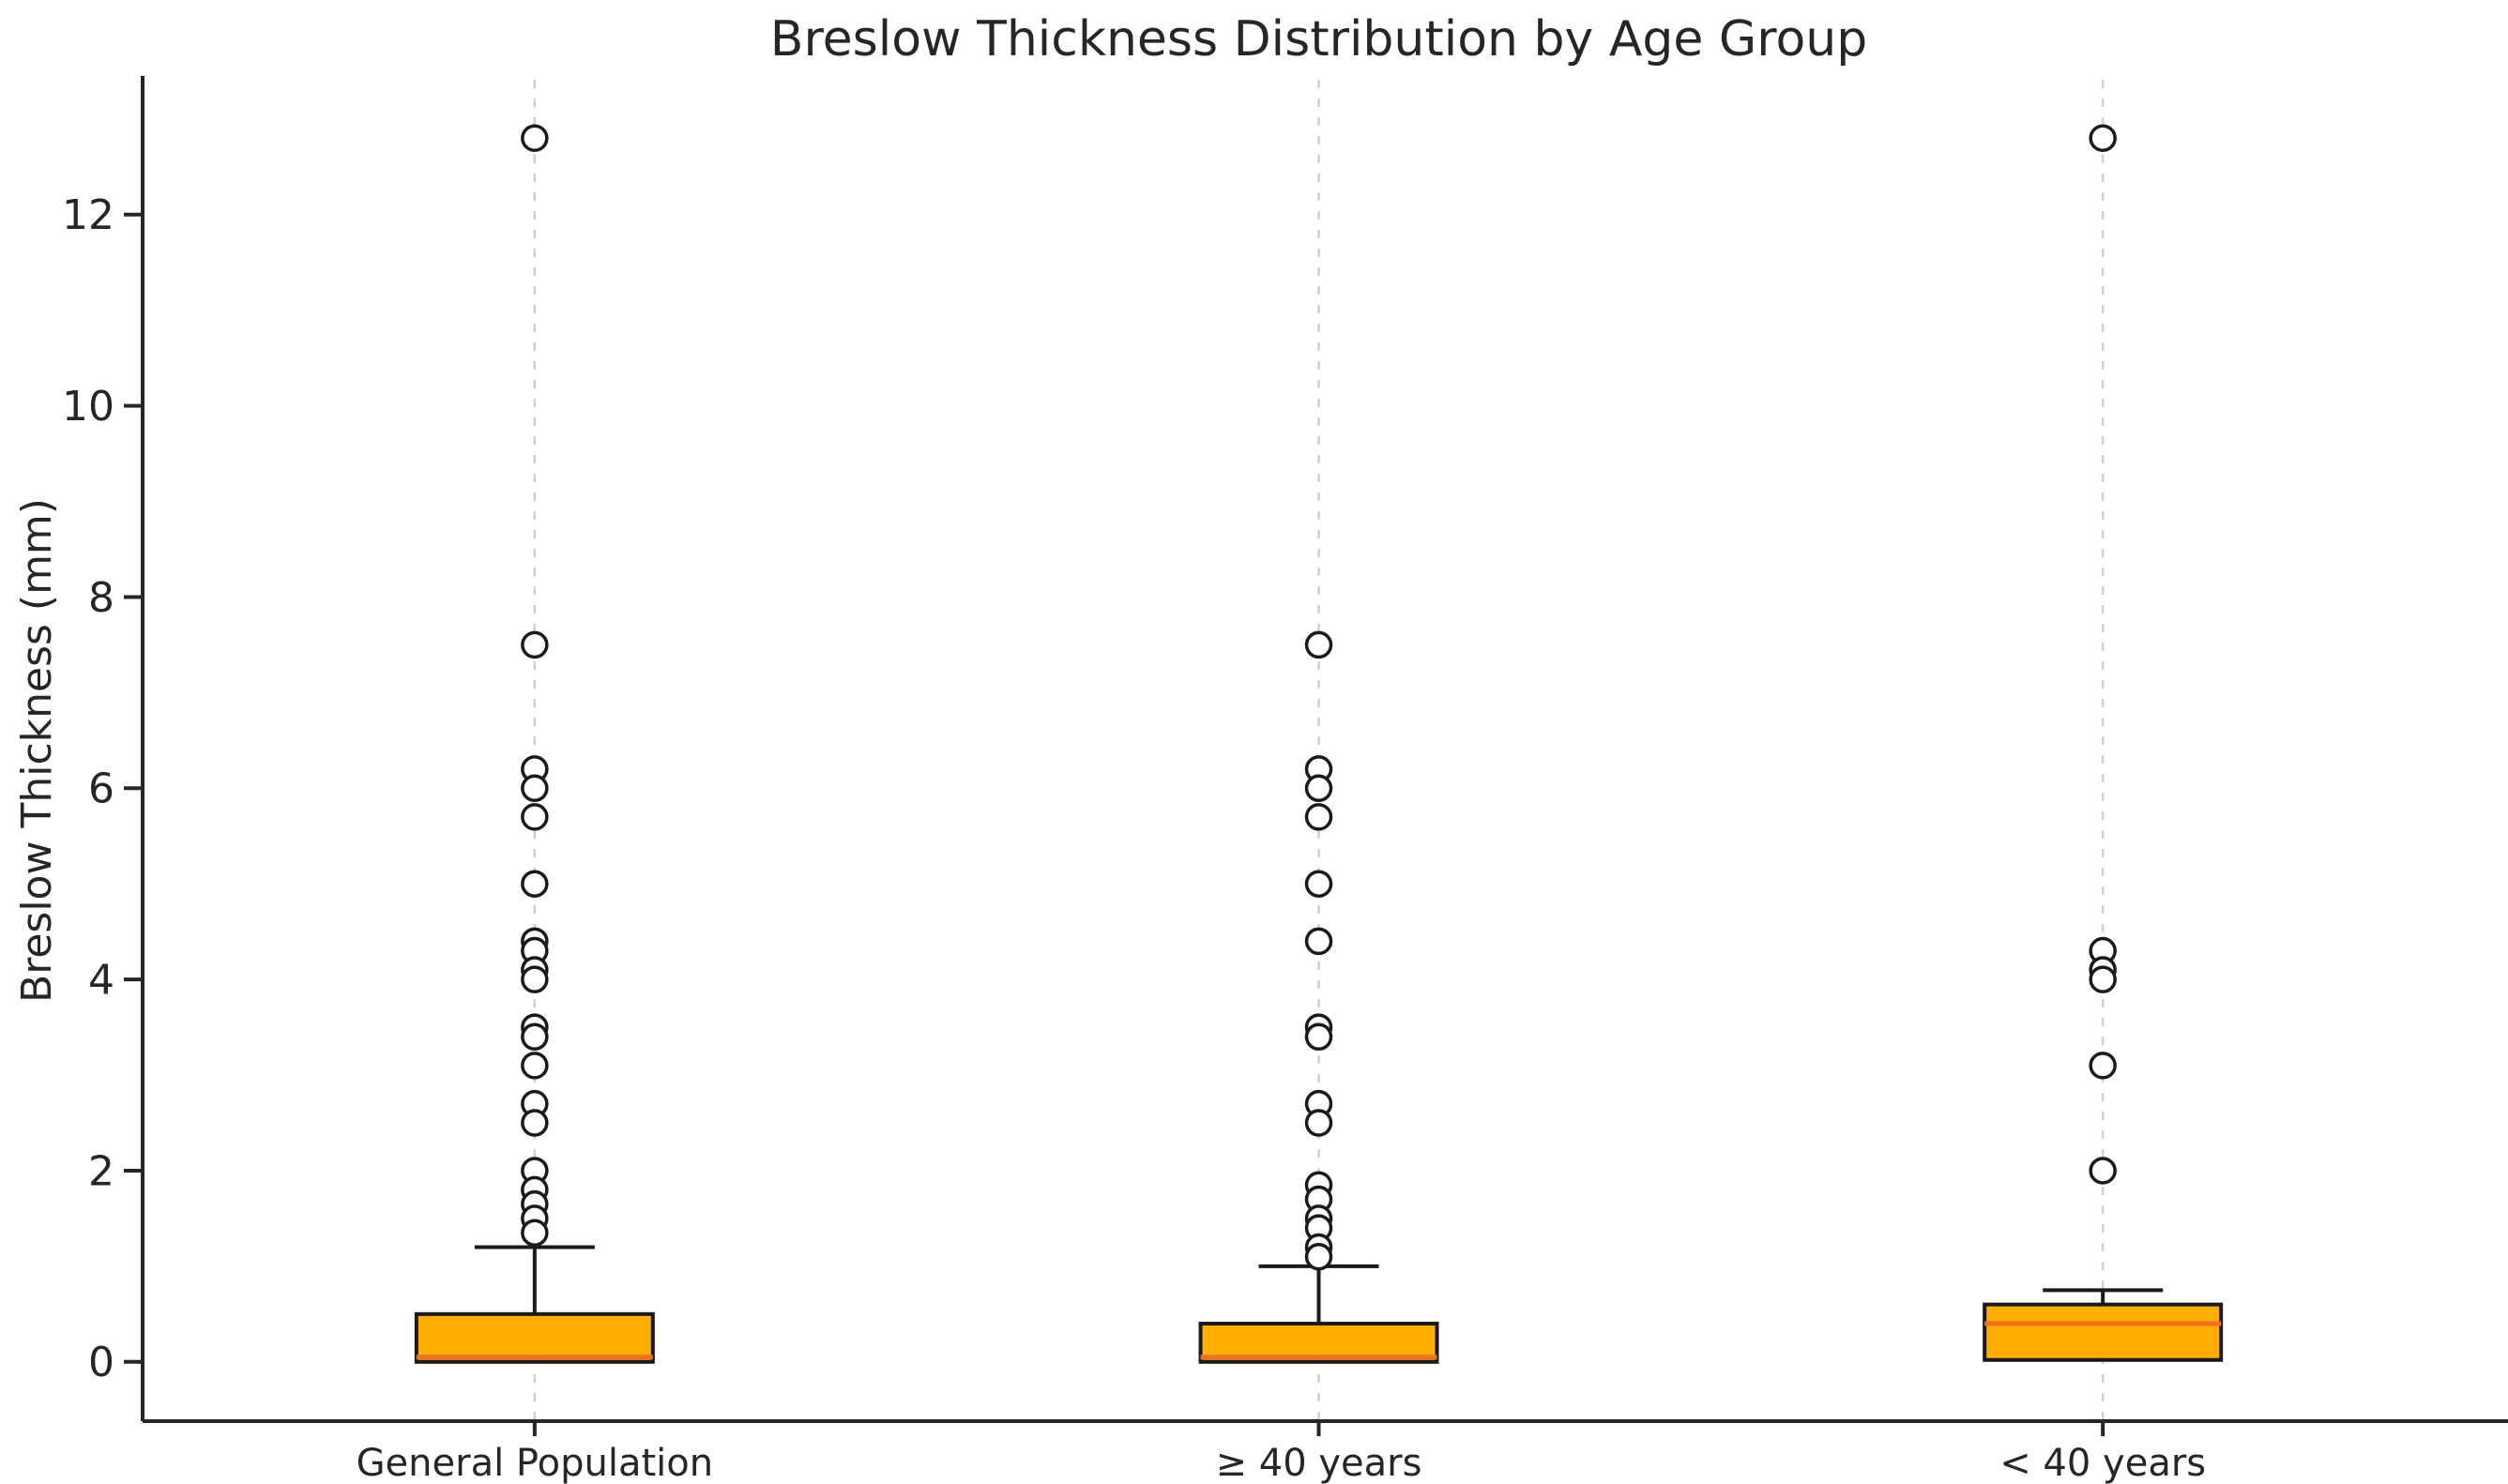 This screenshot has width=2508, height=1484. Describe the element at coordinates (1319, 1463) in the screenshot. I see `x-tick-label-40-years: ≥ 40 years` at that location.